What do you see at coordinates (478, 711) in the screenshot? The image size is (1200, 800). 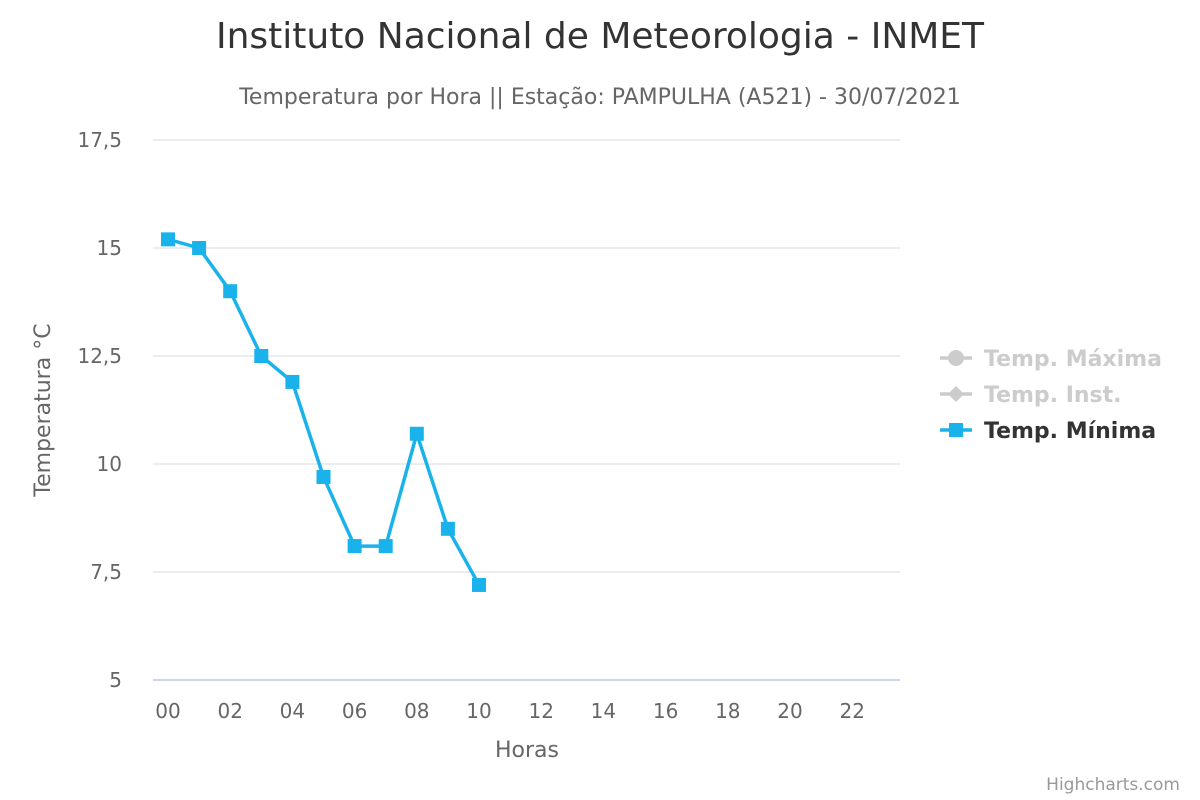 I see `x-tick-label: 10` at bounding box center [478, 711].